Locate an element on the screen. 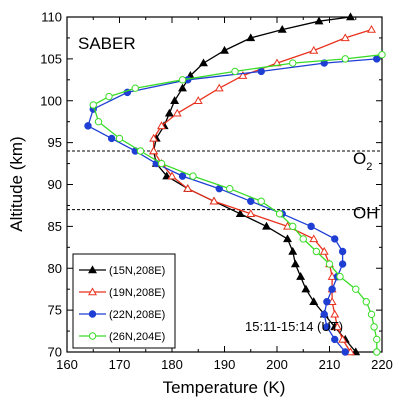  y-tick-label: 95 is located at coordinates (55, 142).